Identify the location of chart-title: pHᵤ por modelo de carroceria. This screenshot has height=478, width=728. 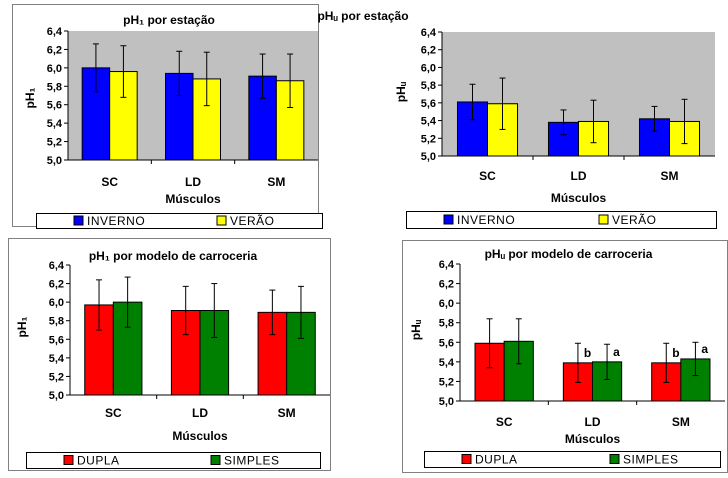
(569, 254).